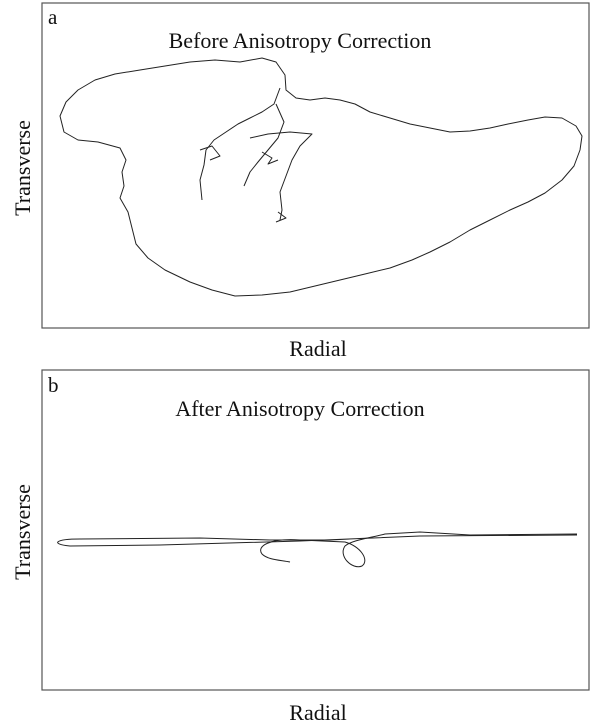 Image resolution: width=593 pixels, height=722 pixels. I want to click on panel-label: b, so click(53, 385).